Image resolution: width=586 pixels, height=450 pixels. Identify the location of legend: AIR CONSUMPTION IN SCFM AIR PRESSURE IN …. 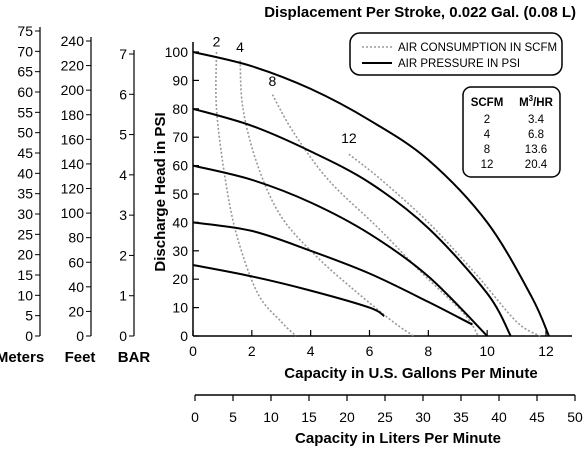
(456, 54).